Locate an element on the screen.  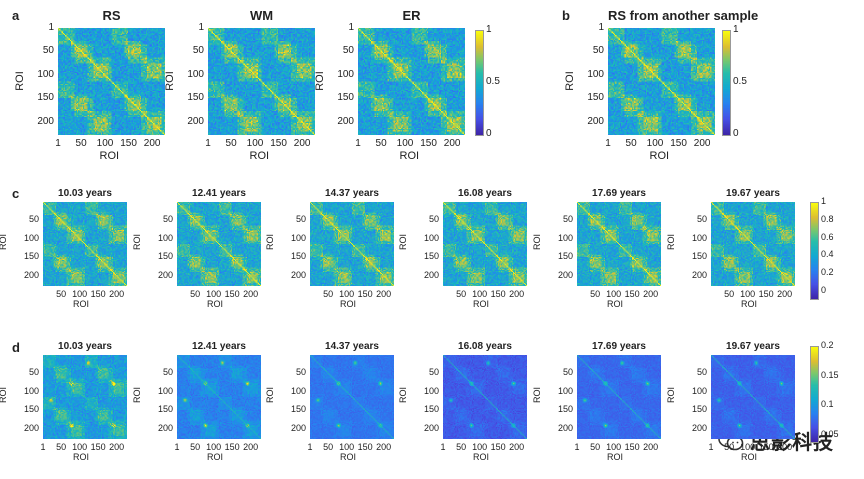
row-d-2-y-label: ROI is located at coordinates (270, 395).